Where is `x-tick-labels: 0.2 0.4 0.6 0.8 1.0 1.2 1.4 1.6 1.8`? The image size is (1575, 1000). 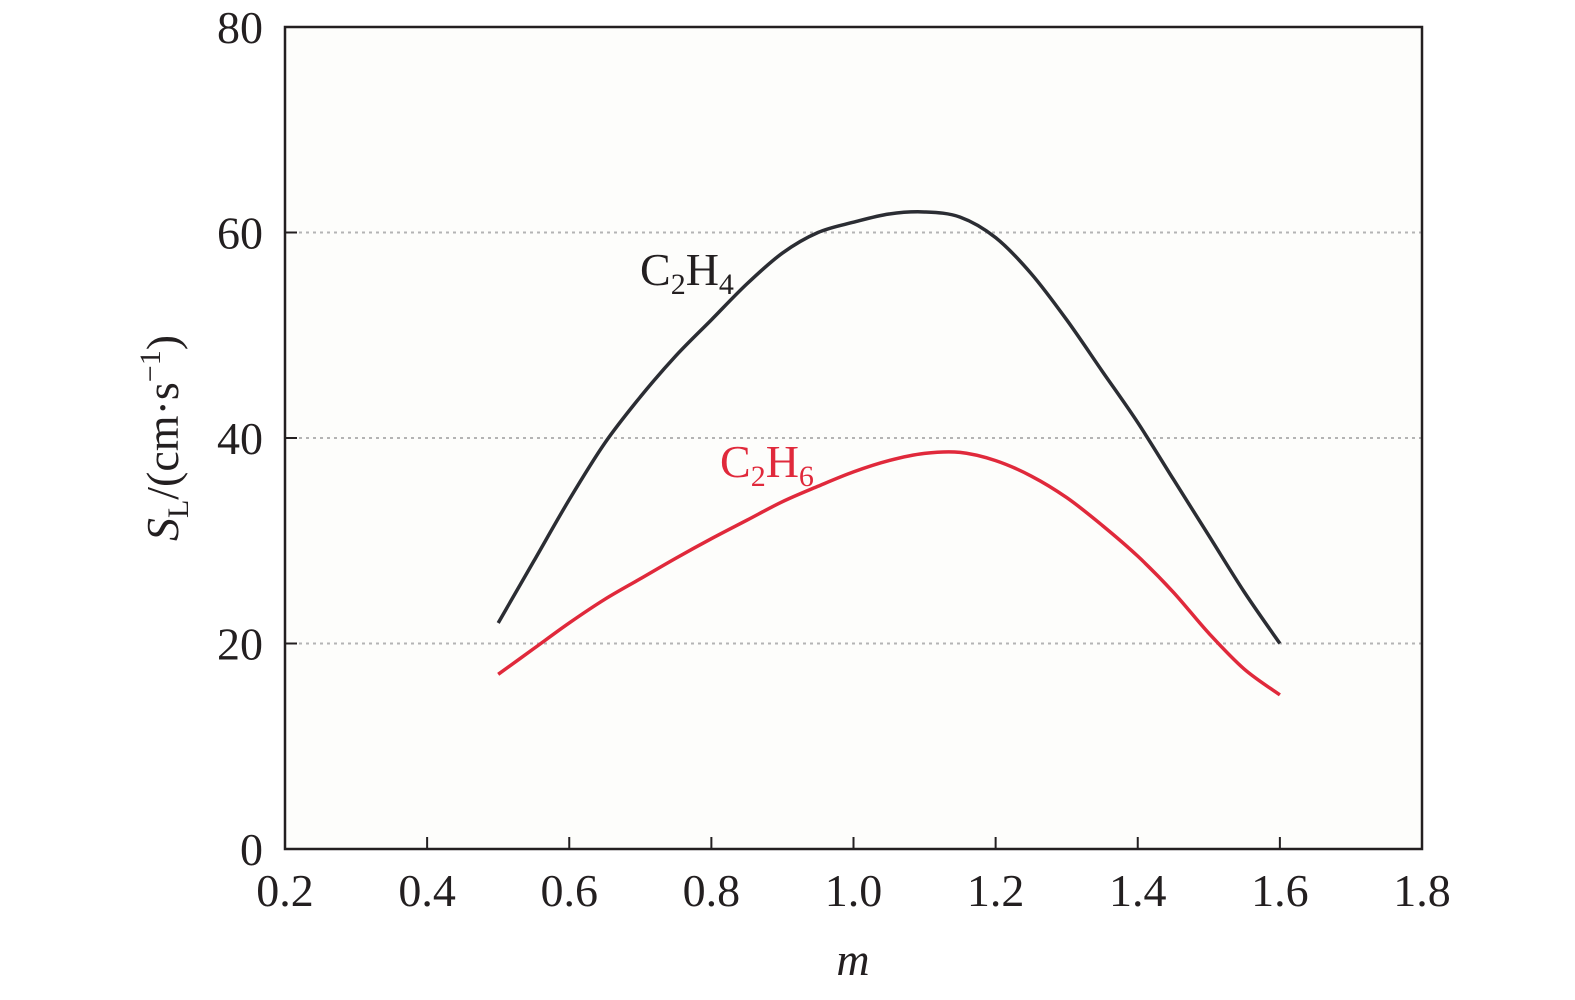
x-tick-labels: 0.2 0.4 0.6 0.8 1.0 1.2 1.4 1.6 1.8 is located at coordinates (853, 890).